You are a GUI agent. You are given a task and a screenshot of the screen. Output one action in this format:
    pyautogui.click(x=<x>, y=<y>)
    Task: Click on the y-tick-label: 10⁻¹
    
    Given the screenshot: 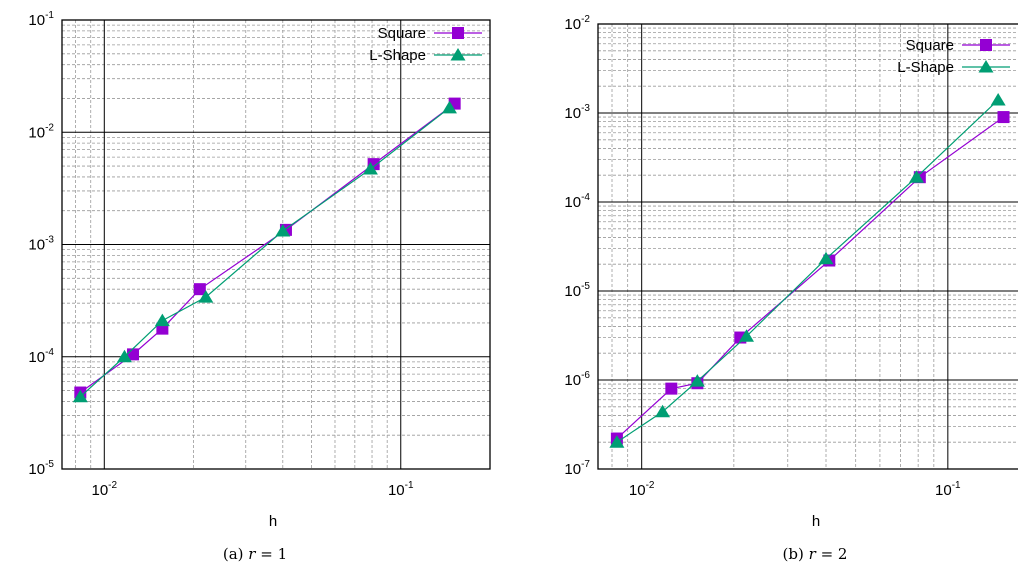 What is the action you would take?
    pyautogui.click(x=41, y=19)
    